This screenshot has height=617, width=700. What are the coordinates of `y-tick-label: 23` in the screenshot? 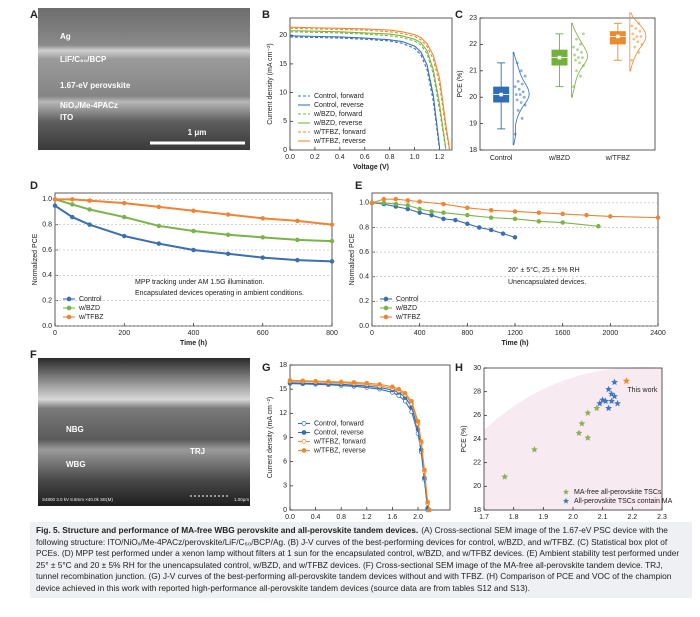 It's located at (473, 18).